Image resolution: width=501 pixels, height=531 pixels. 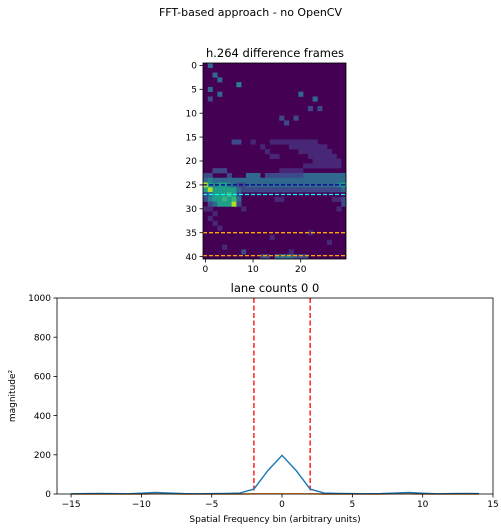 What do you see at coordinates (191, 234) in the screenshot?
I see `y-tick-label: 35` at bounding box center [191, 234].